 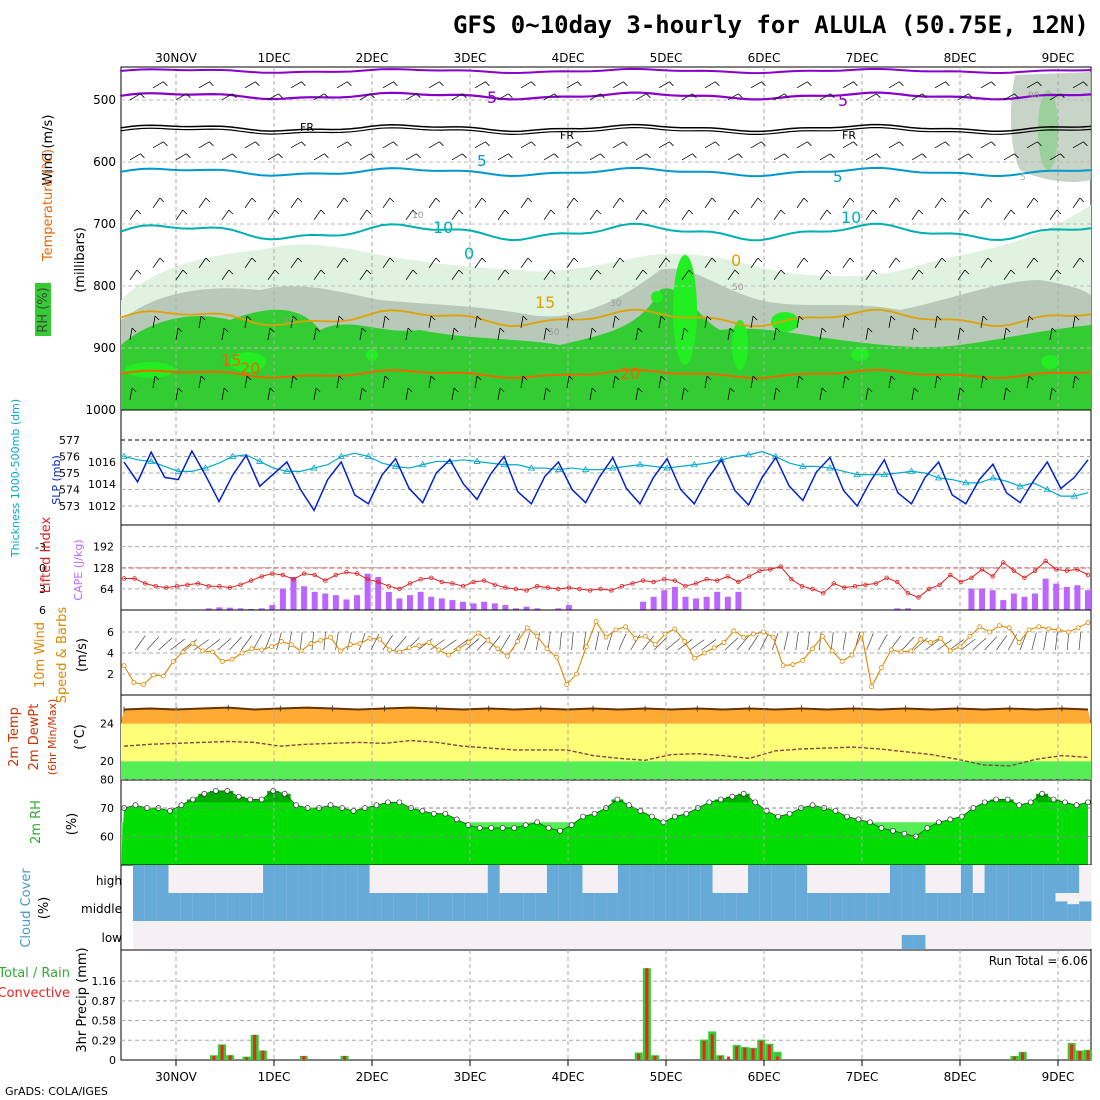 What do you see at coordinates (372, 1077) in the screenshot?
I see `date-label: 2DEC` at bounding box center [372, 1077].